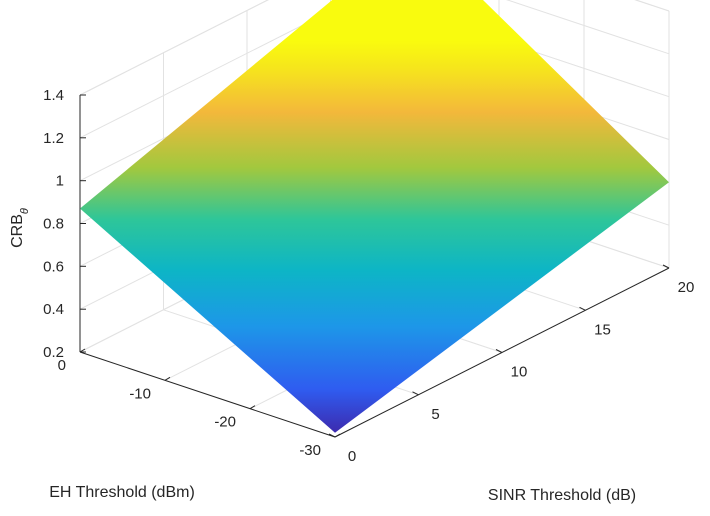 This screenshot has height=516, width=710. What do you see at coordinates (310, 450) in the screenshot?
I see `y-tick-label: -30` at bounding box center [310, 450].